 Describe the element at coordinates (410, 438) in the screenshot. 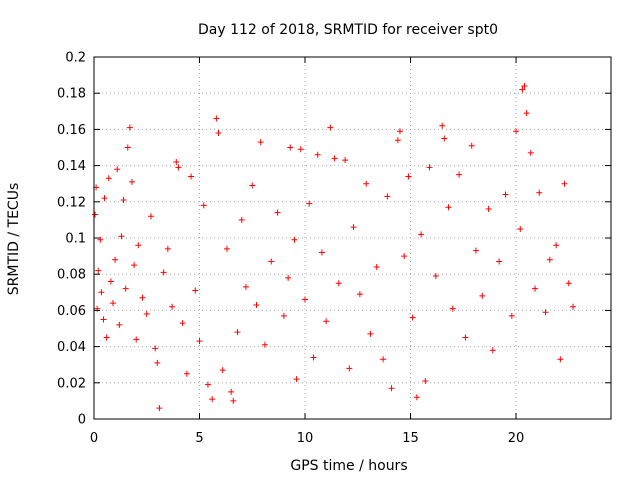

I see `x-tick-label: 15` at that location.